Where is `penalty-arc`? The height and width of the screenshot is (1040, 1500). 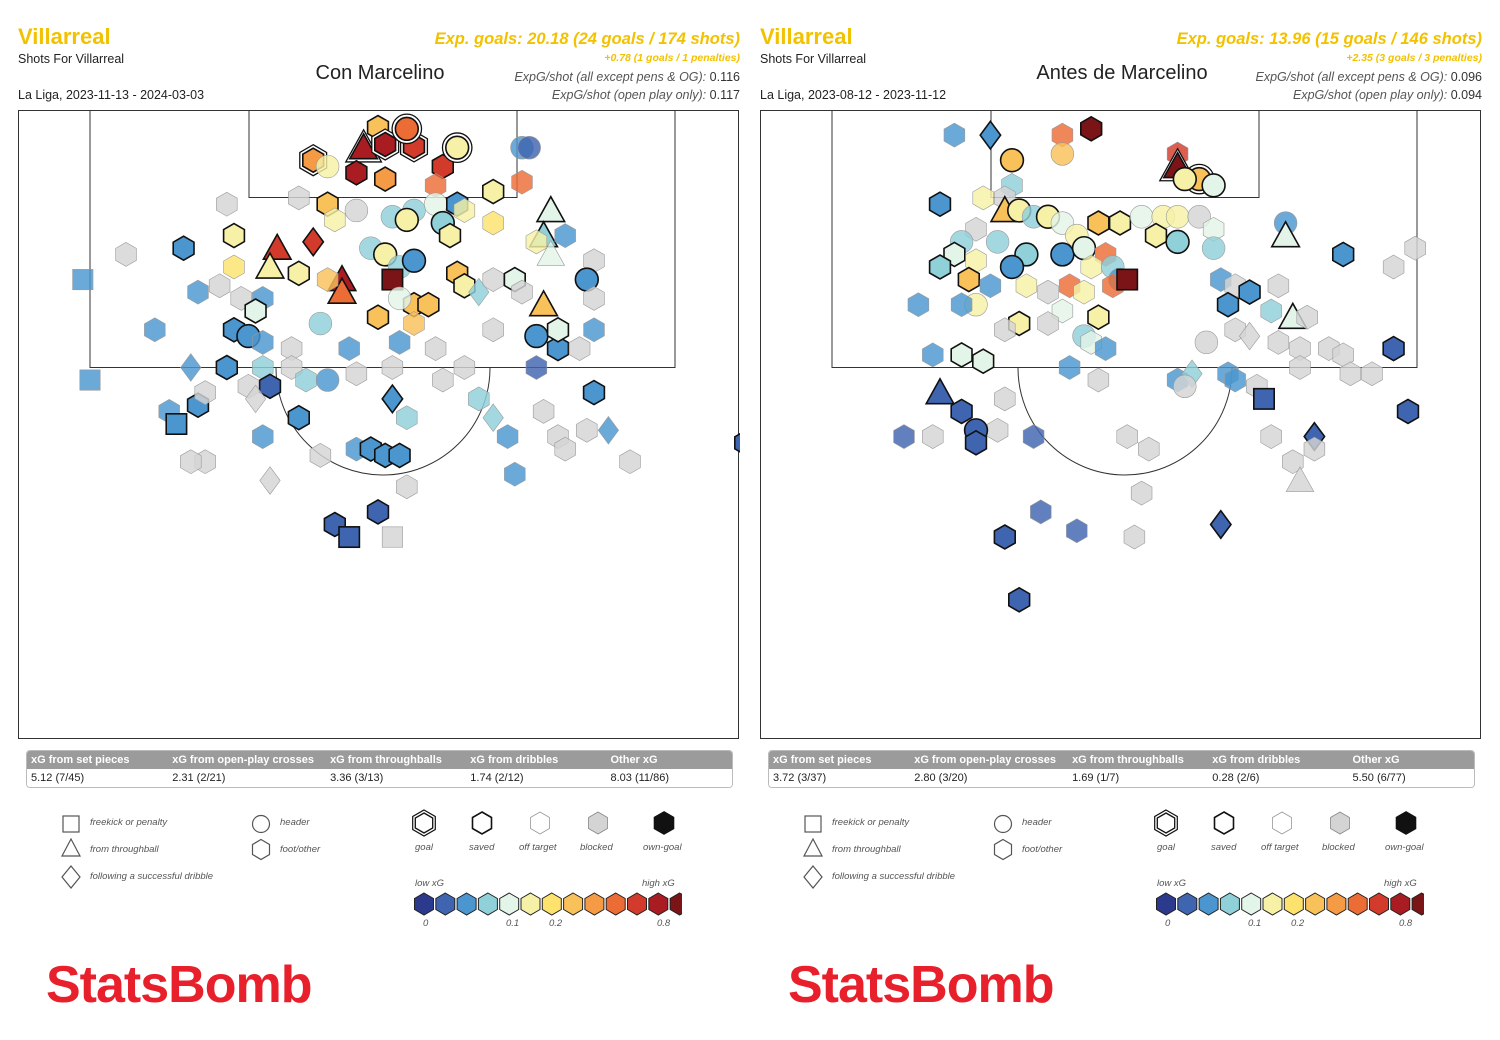 penalty-arc is located at coordinates (1125, 421).